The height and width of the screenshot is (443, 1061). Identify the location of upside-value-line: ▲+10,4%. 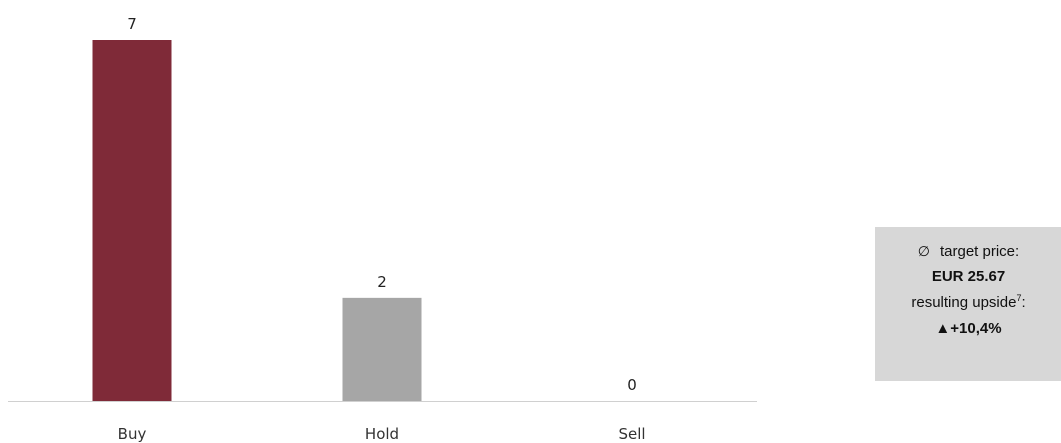
(968, 329).